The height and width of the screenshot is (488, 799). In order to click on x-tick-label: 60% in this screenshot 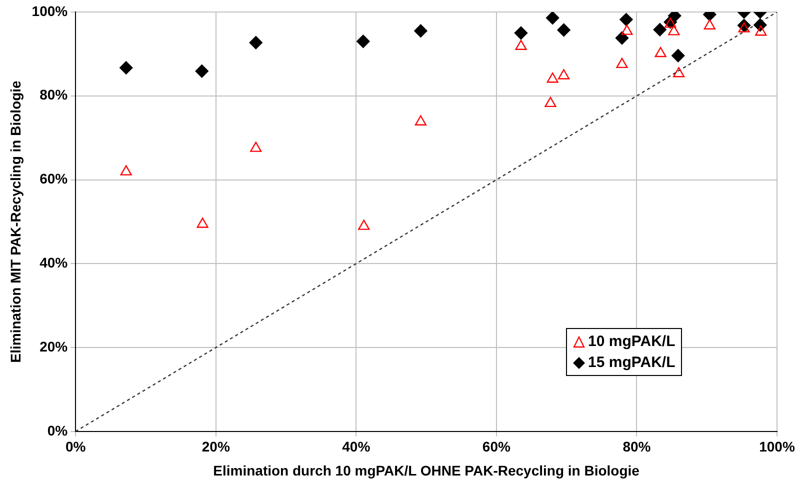, I will do `click(496, 446)`.